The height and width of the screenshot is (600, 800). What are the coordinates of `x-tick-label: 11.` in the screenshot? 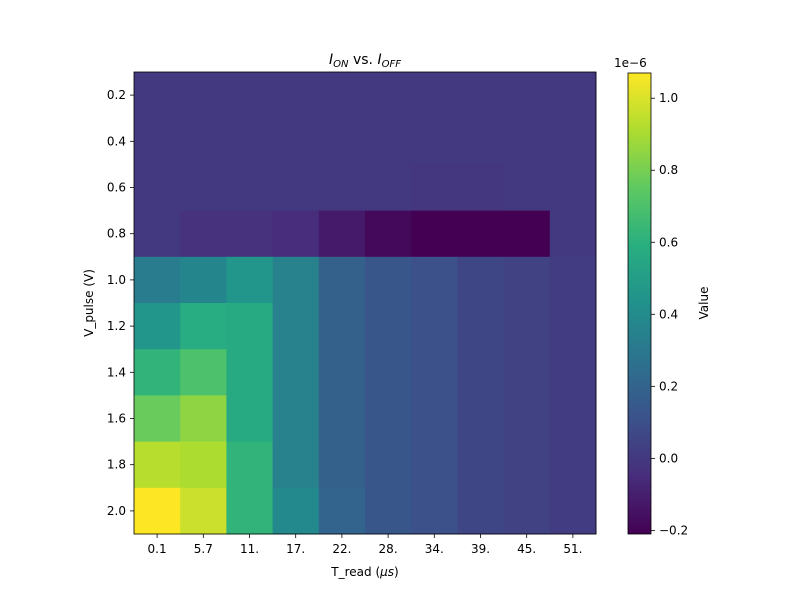 It's located at (249, 549).